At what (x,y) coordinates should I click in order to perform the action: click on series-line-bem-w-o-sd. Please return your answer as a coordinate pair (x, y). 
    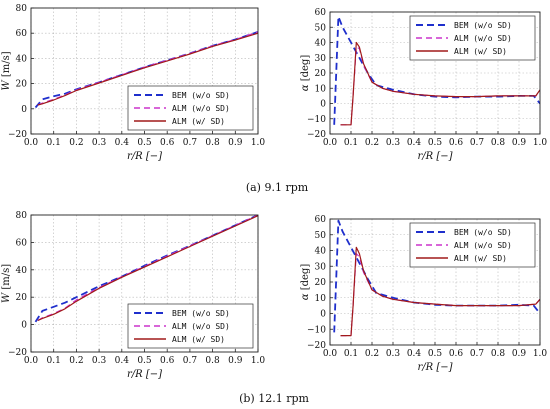
    Looking at the image, I should click on (436, 276).